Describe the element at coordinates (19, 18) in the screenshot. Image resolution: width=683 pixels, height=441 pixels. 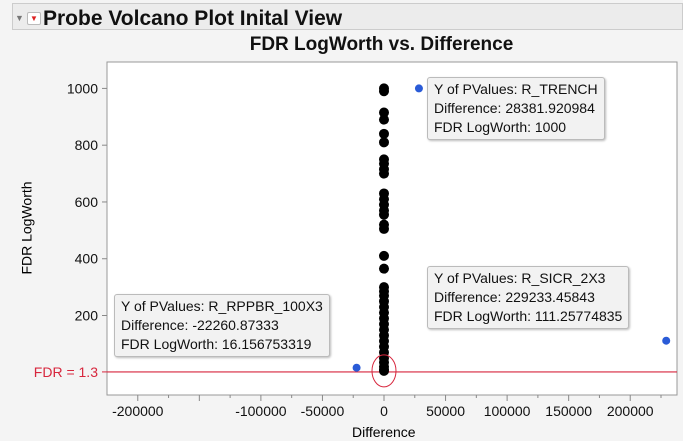
I see `disclosure-triangle-icon: ▼` at that location.